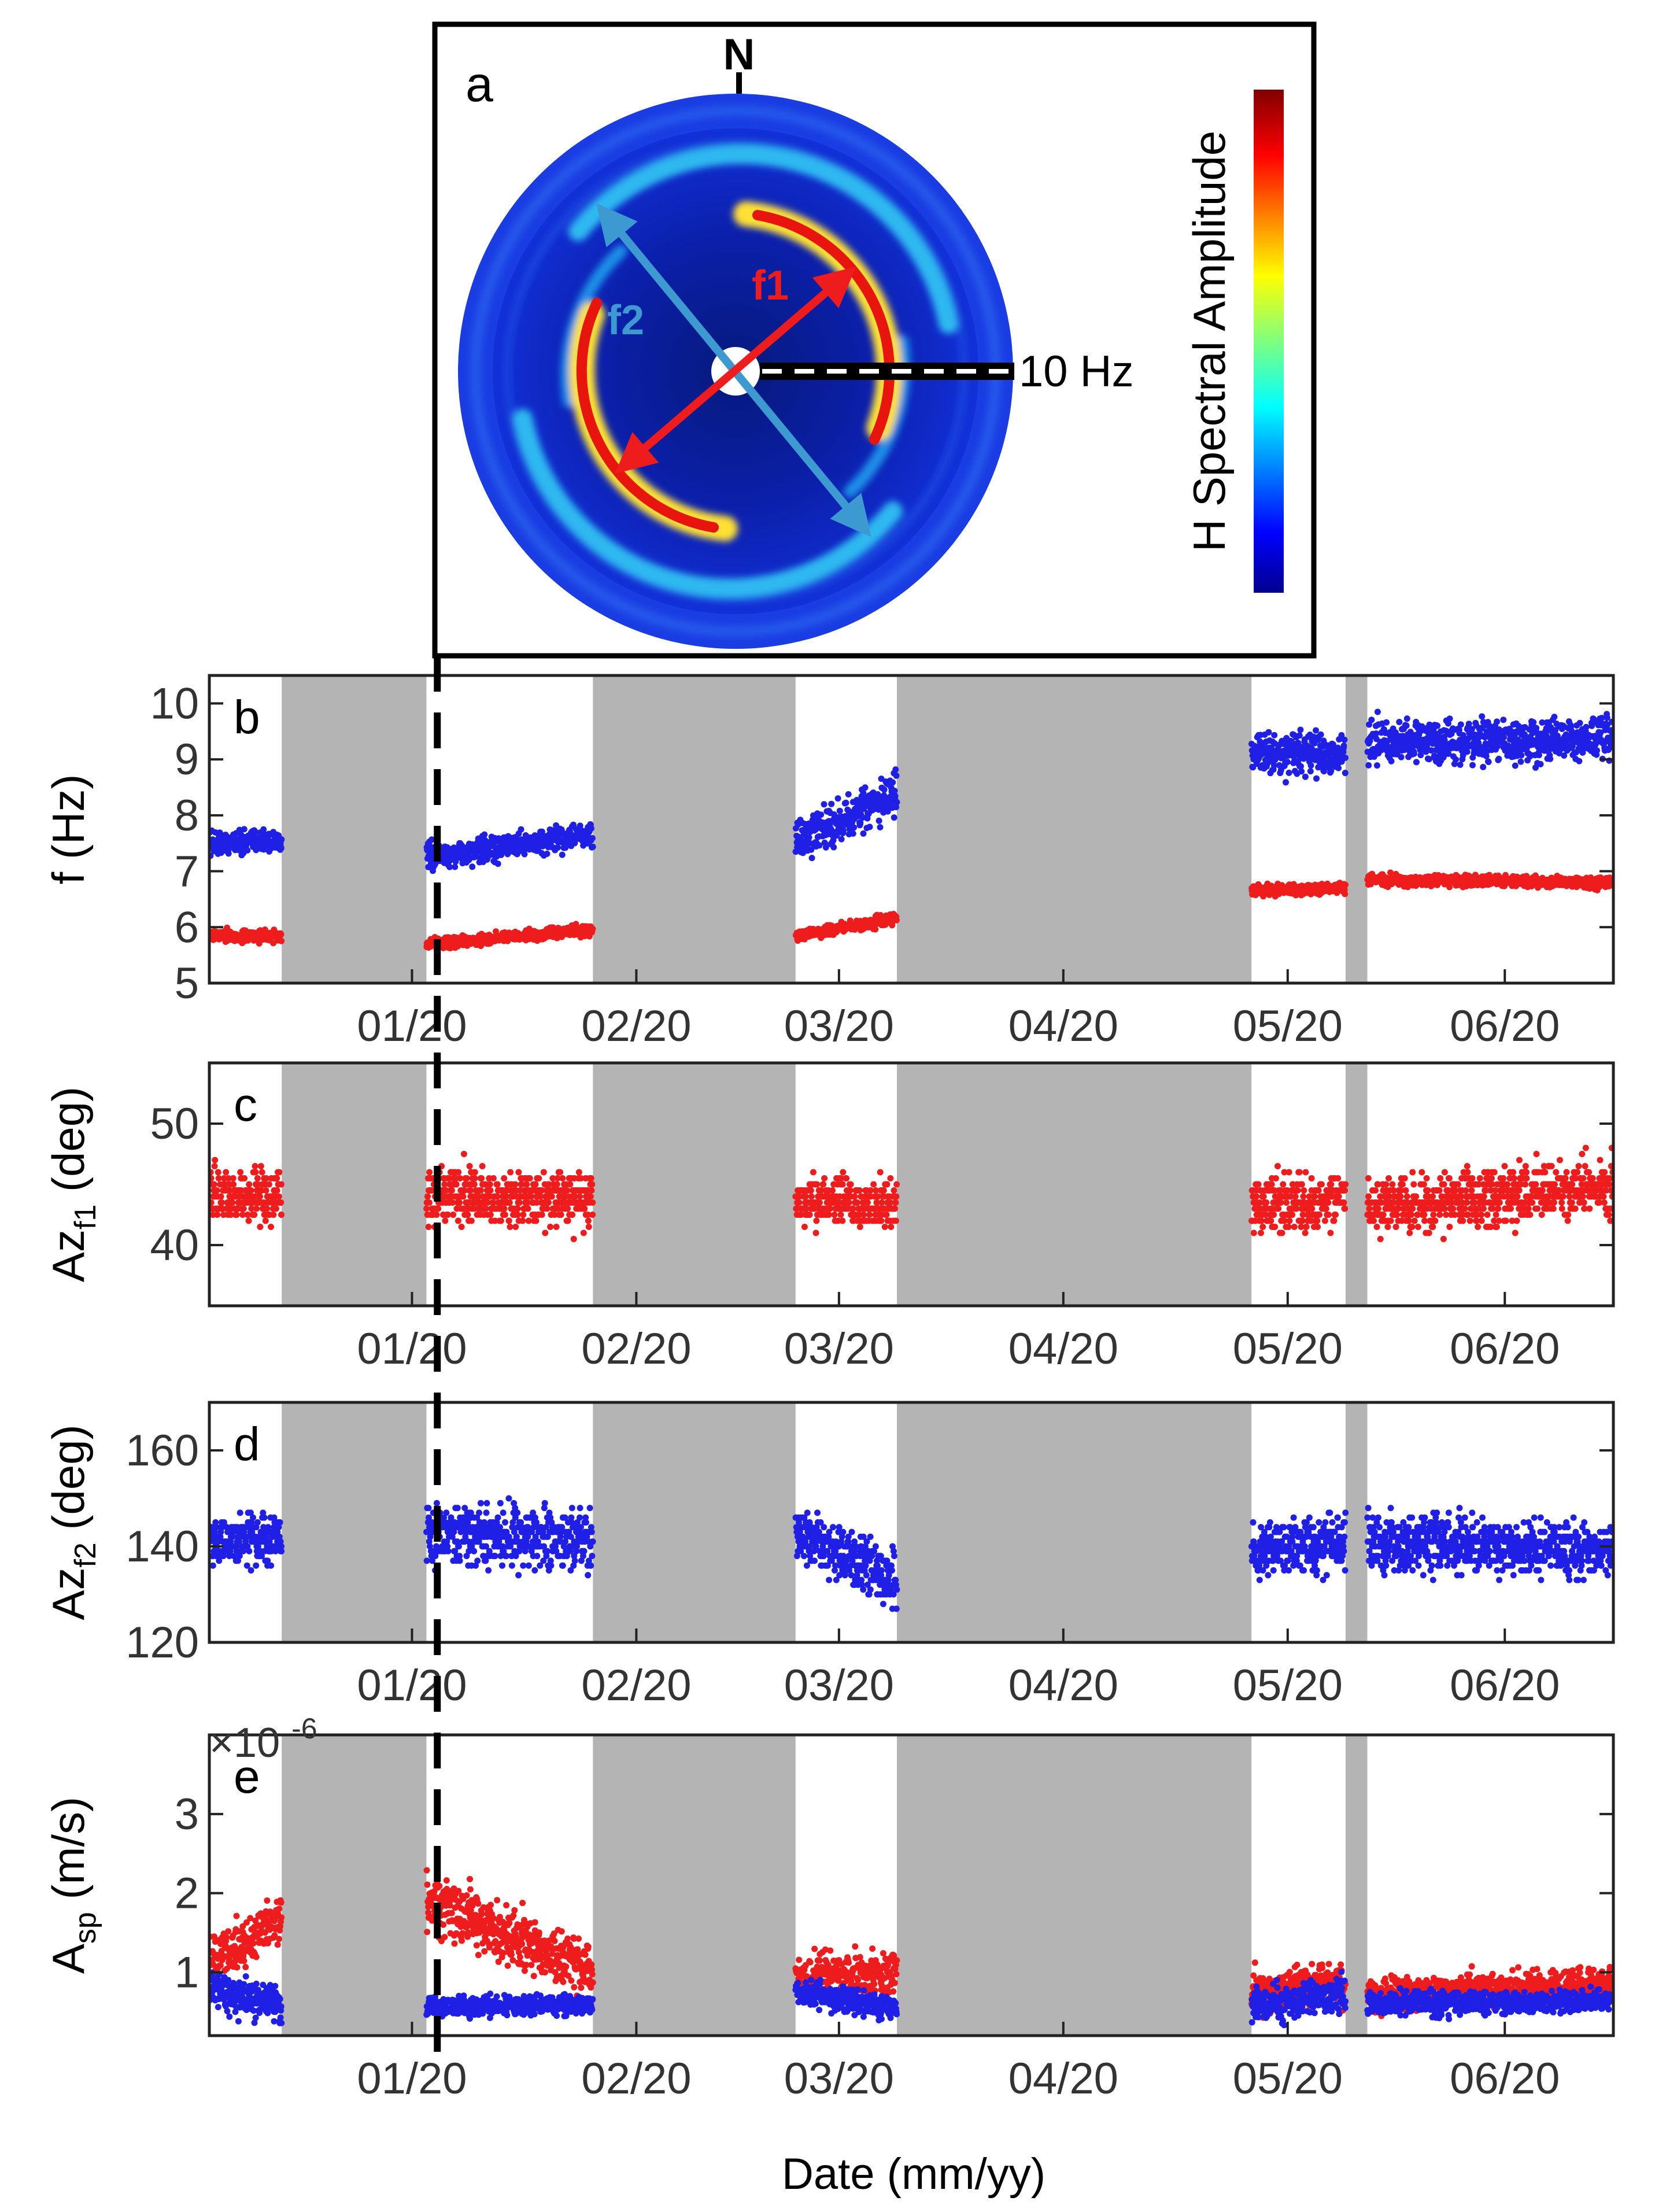 The image size is (1655, 2212). Describe the element at coordinates (739, 54) in the screenshot. I see `north-label: N` at that location.